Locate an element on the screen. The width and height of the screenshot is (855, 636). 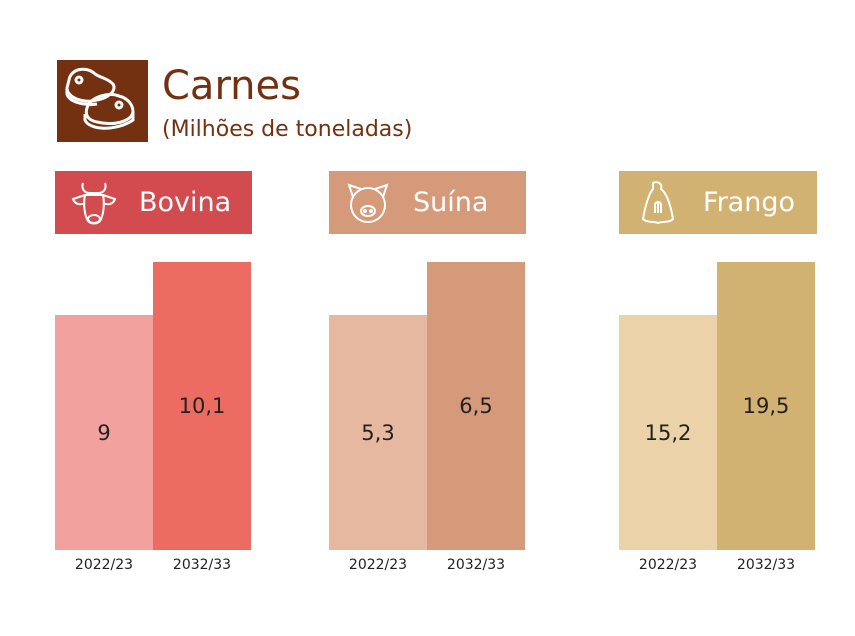
bar-frango-2022-23: 15,2 is located at coordinates (668, 432).